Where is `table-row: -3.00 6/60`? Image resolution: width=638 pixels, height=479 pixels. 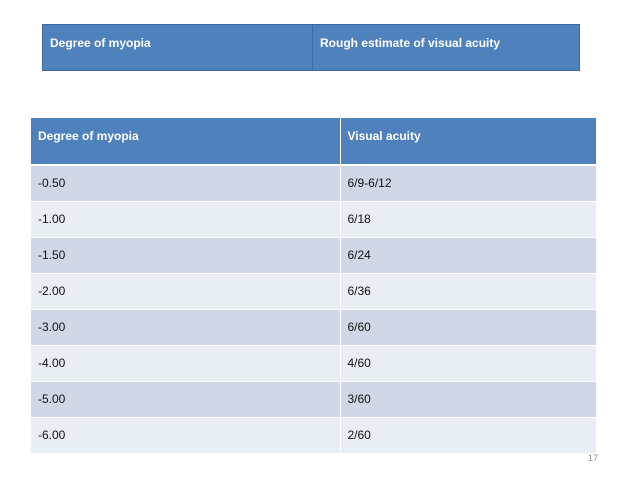 table-row: -3.00 6/60 is located at coordinates (313, 327).